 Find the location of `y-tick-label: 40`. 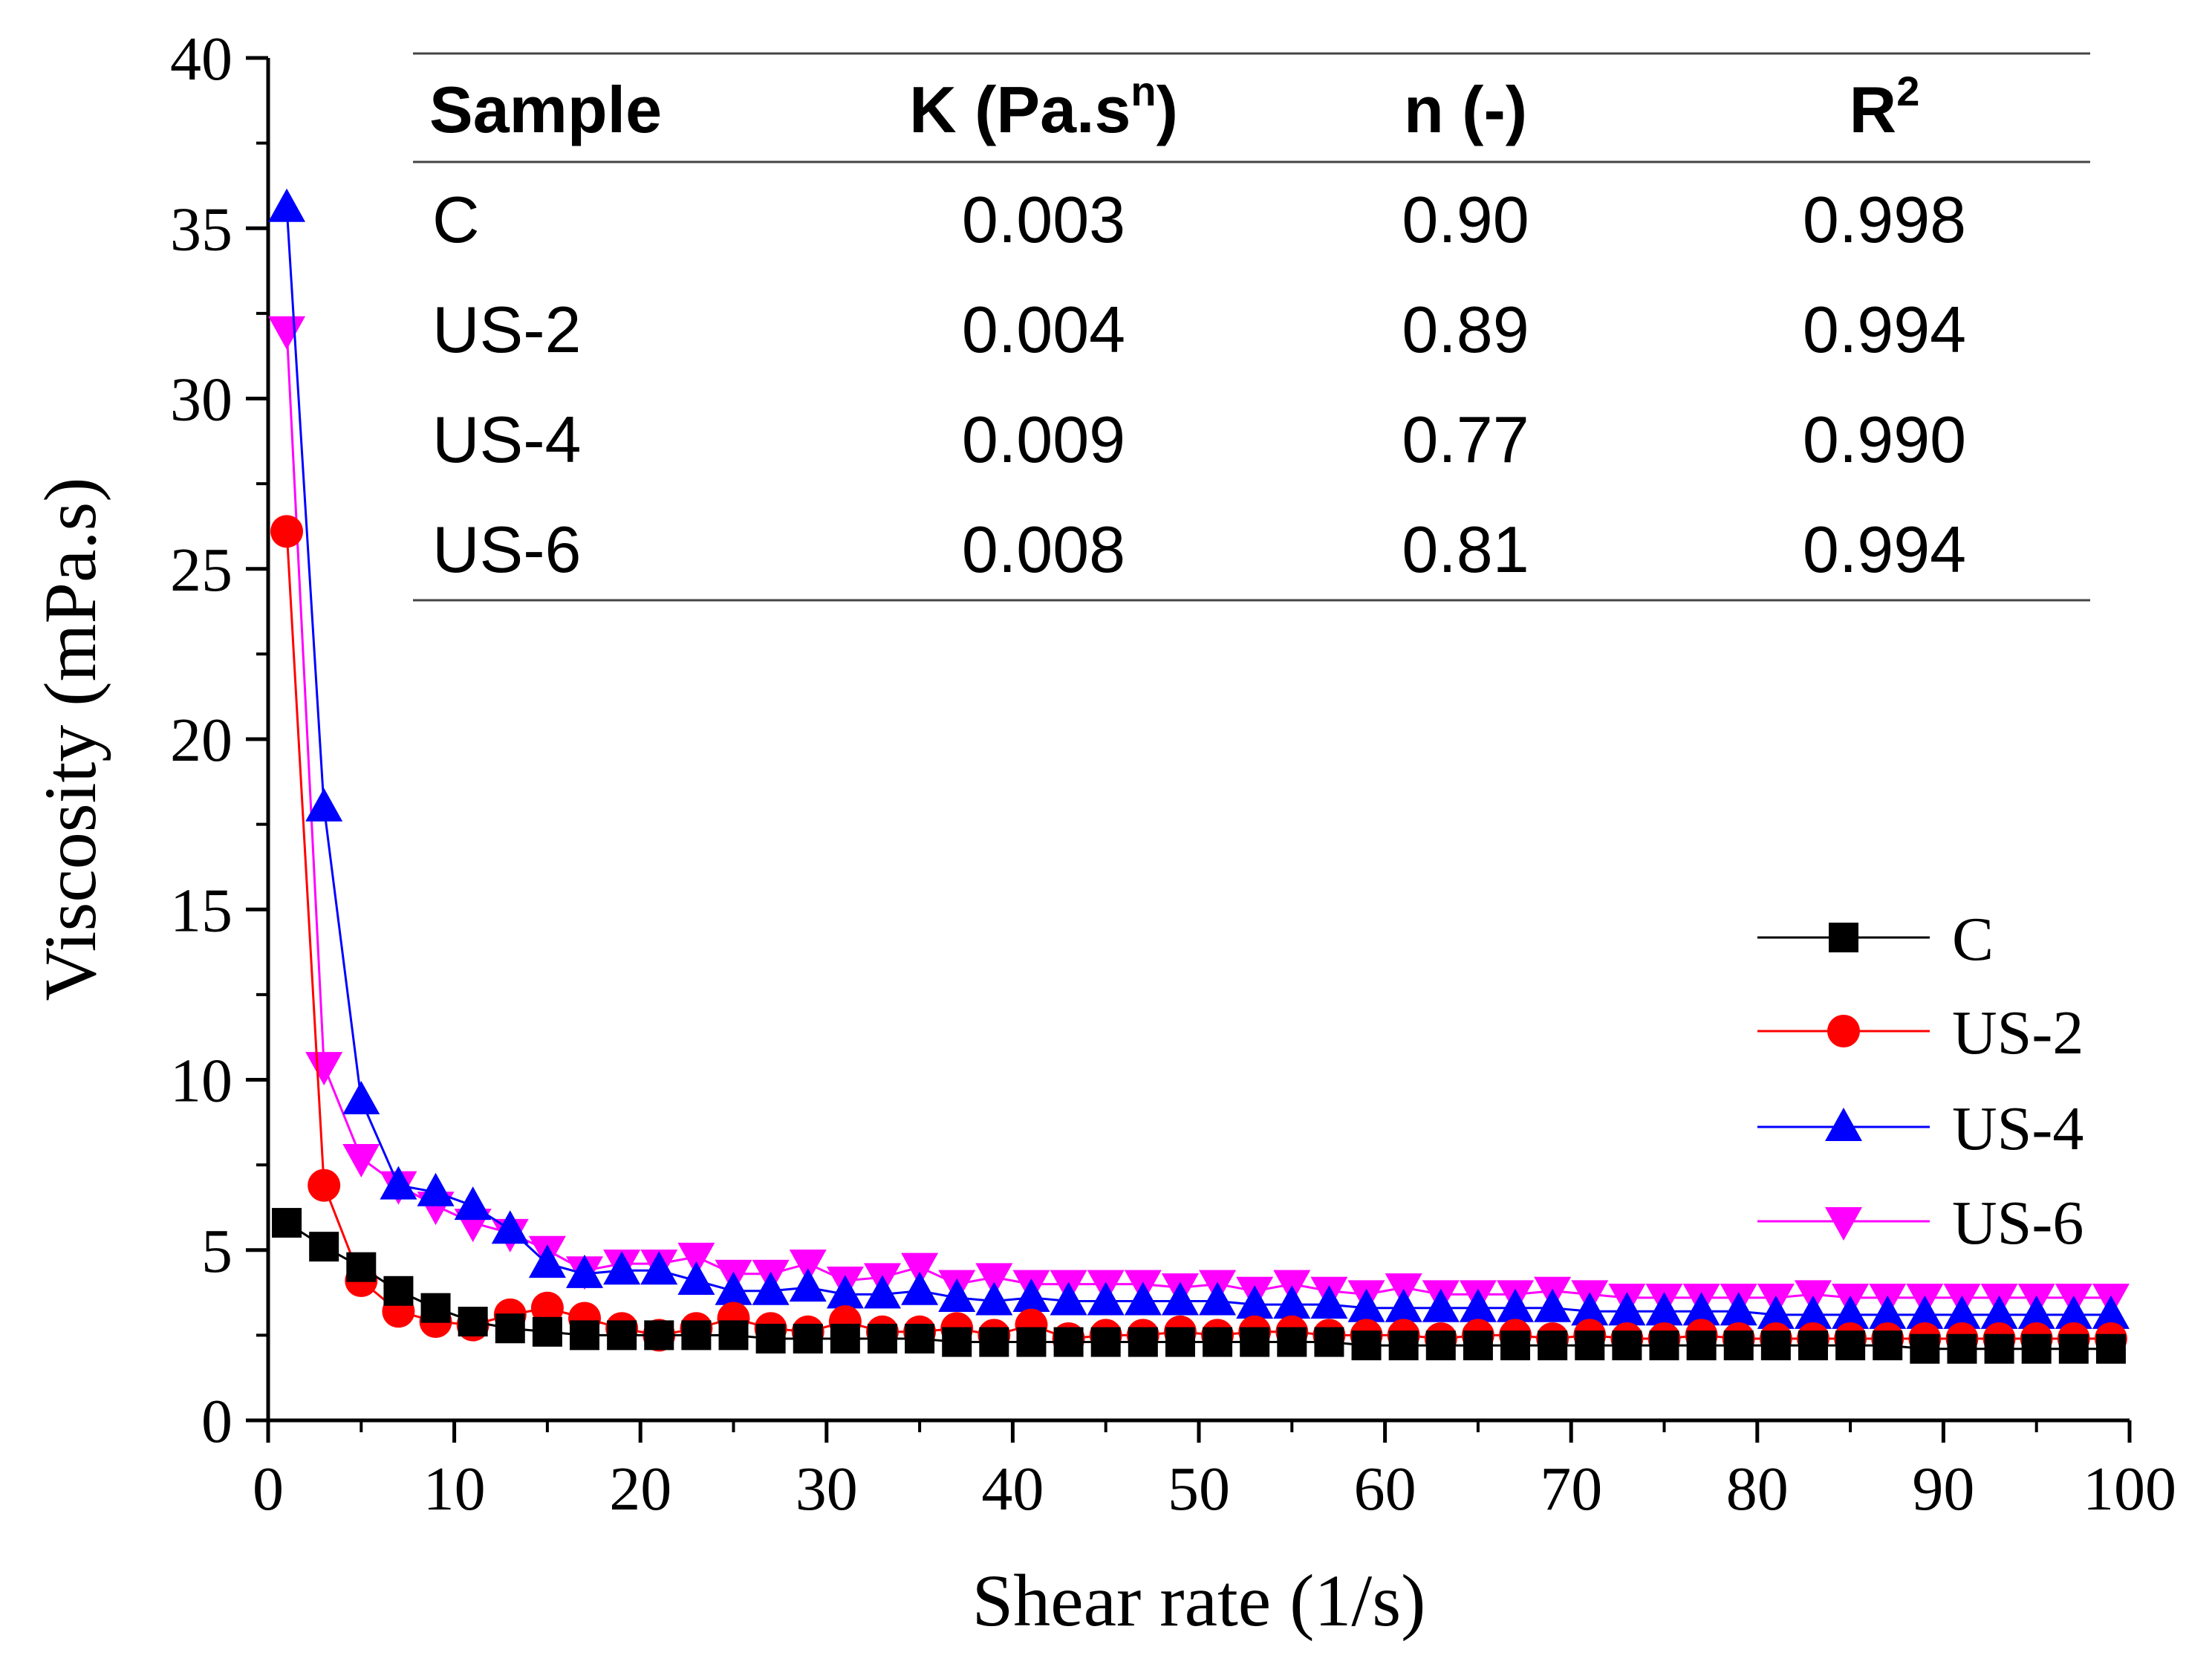

y-tick-label: 40 is located at coordinates (201, 60).